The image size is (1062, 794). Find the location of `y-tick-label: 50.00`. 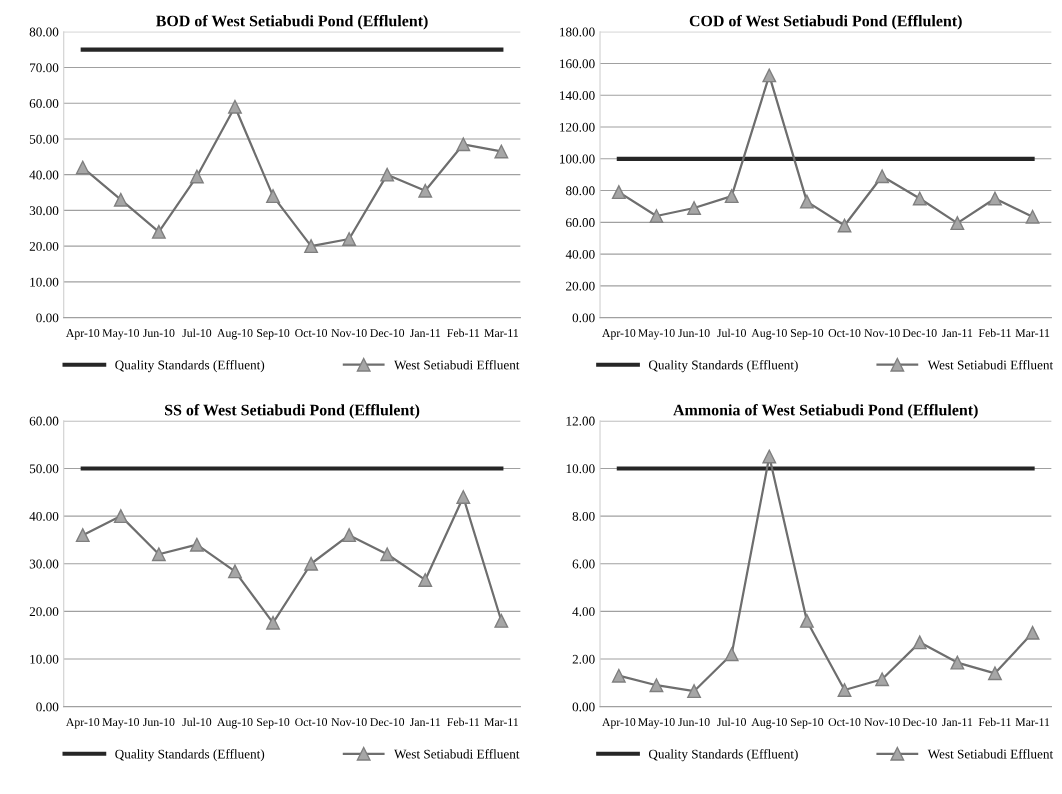

y-tick-label: 50.00 is located at coordinates (44, 139).